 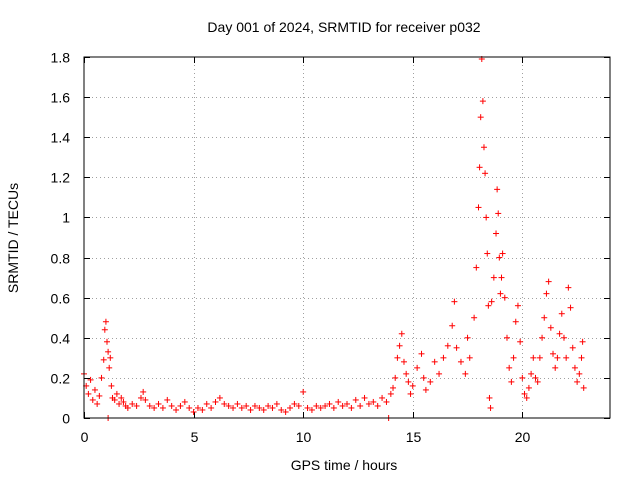 I want to click on y-axis-label: SRMTID / TECUs, so click(x=13, y=238).